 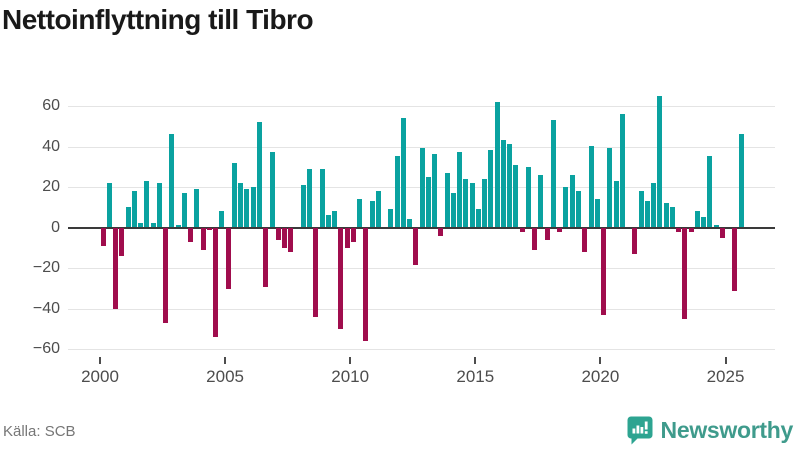 What do you see at coordinates (397, 192) in the screenshot?
I see `bar-2011Q4` at bounding box center [397, 192].